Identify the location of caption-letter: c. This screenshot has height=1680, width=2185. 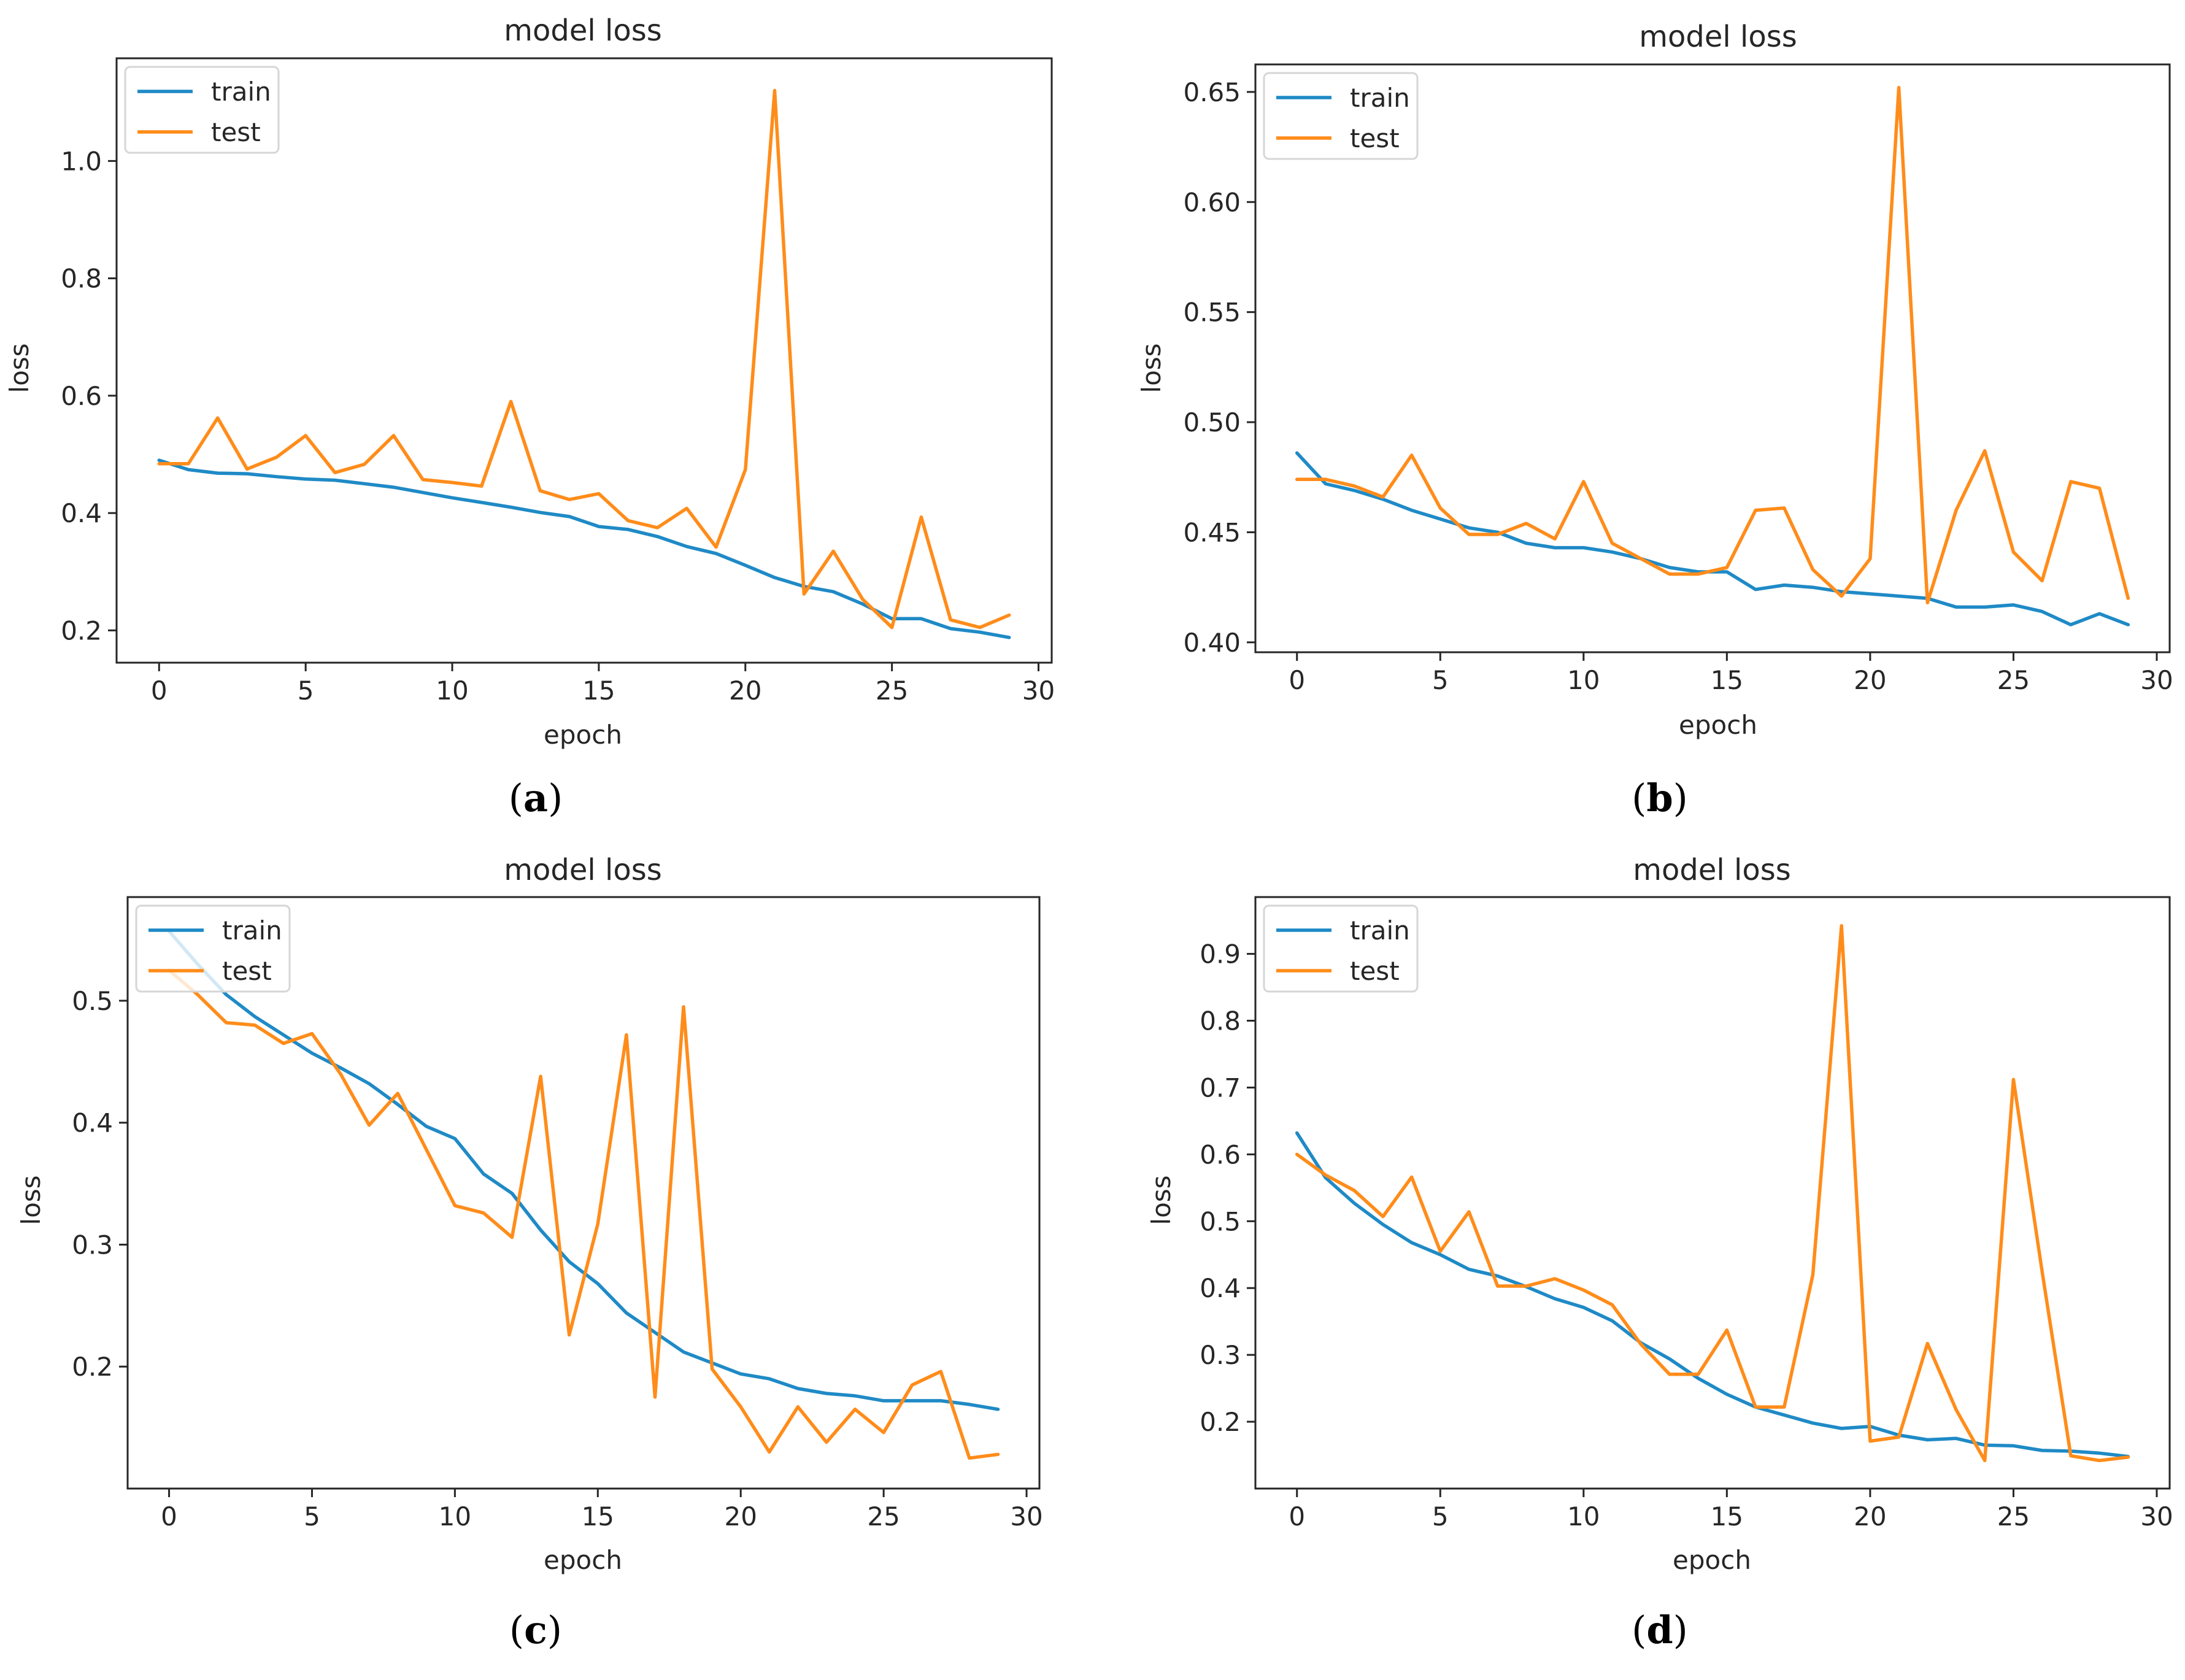
(535, 1630).